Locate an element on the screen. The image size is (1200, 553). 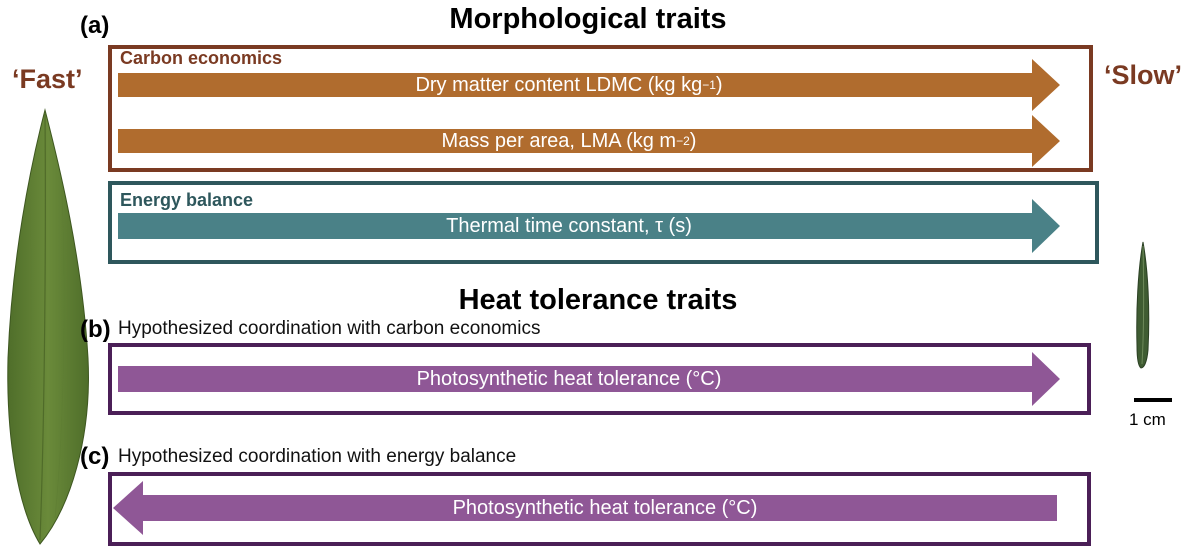
slow-label: ‘Slow’ is located at coordinates (1143, 75).